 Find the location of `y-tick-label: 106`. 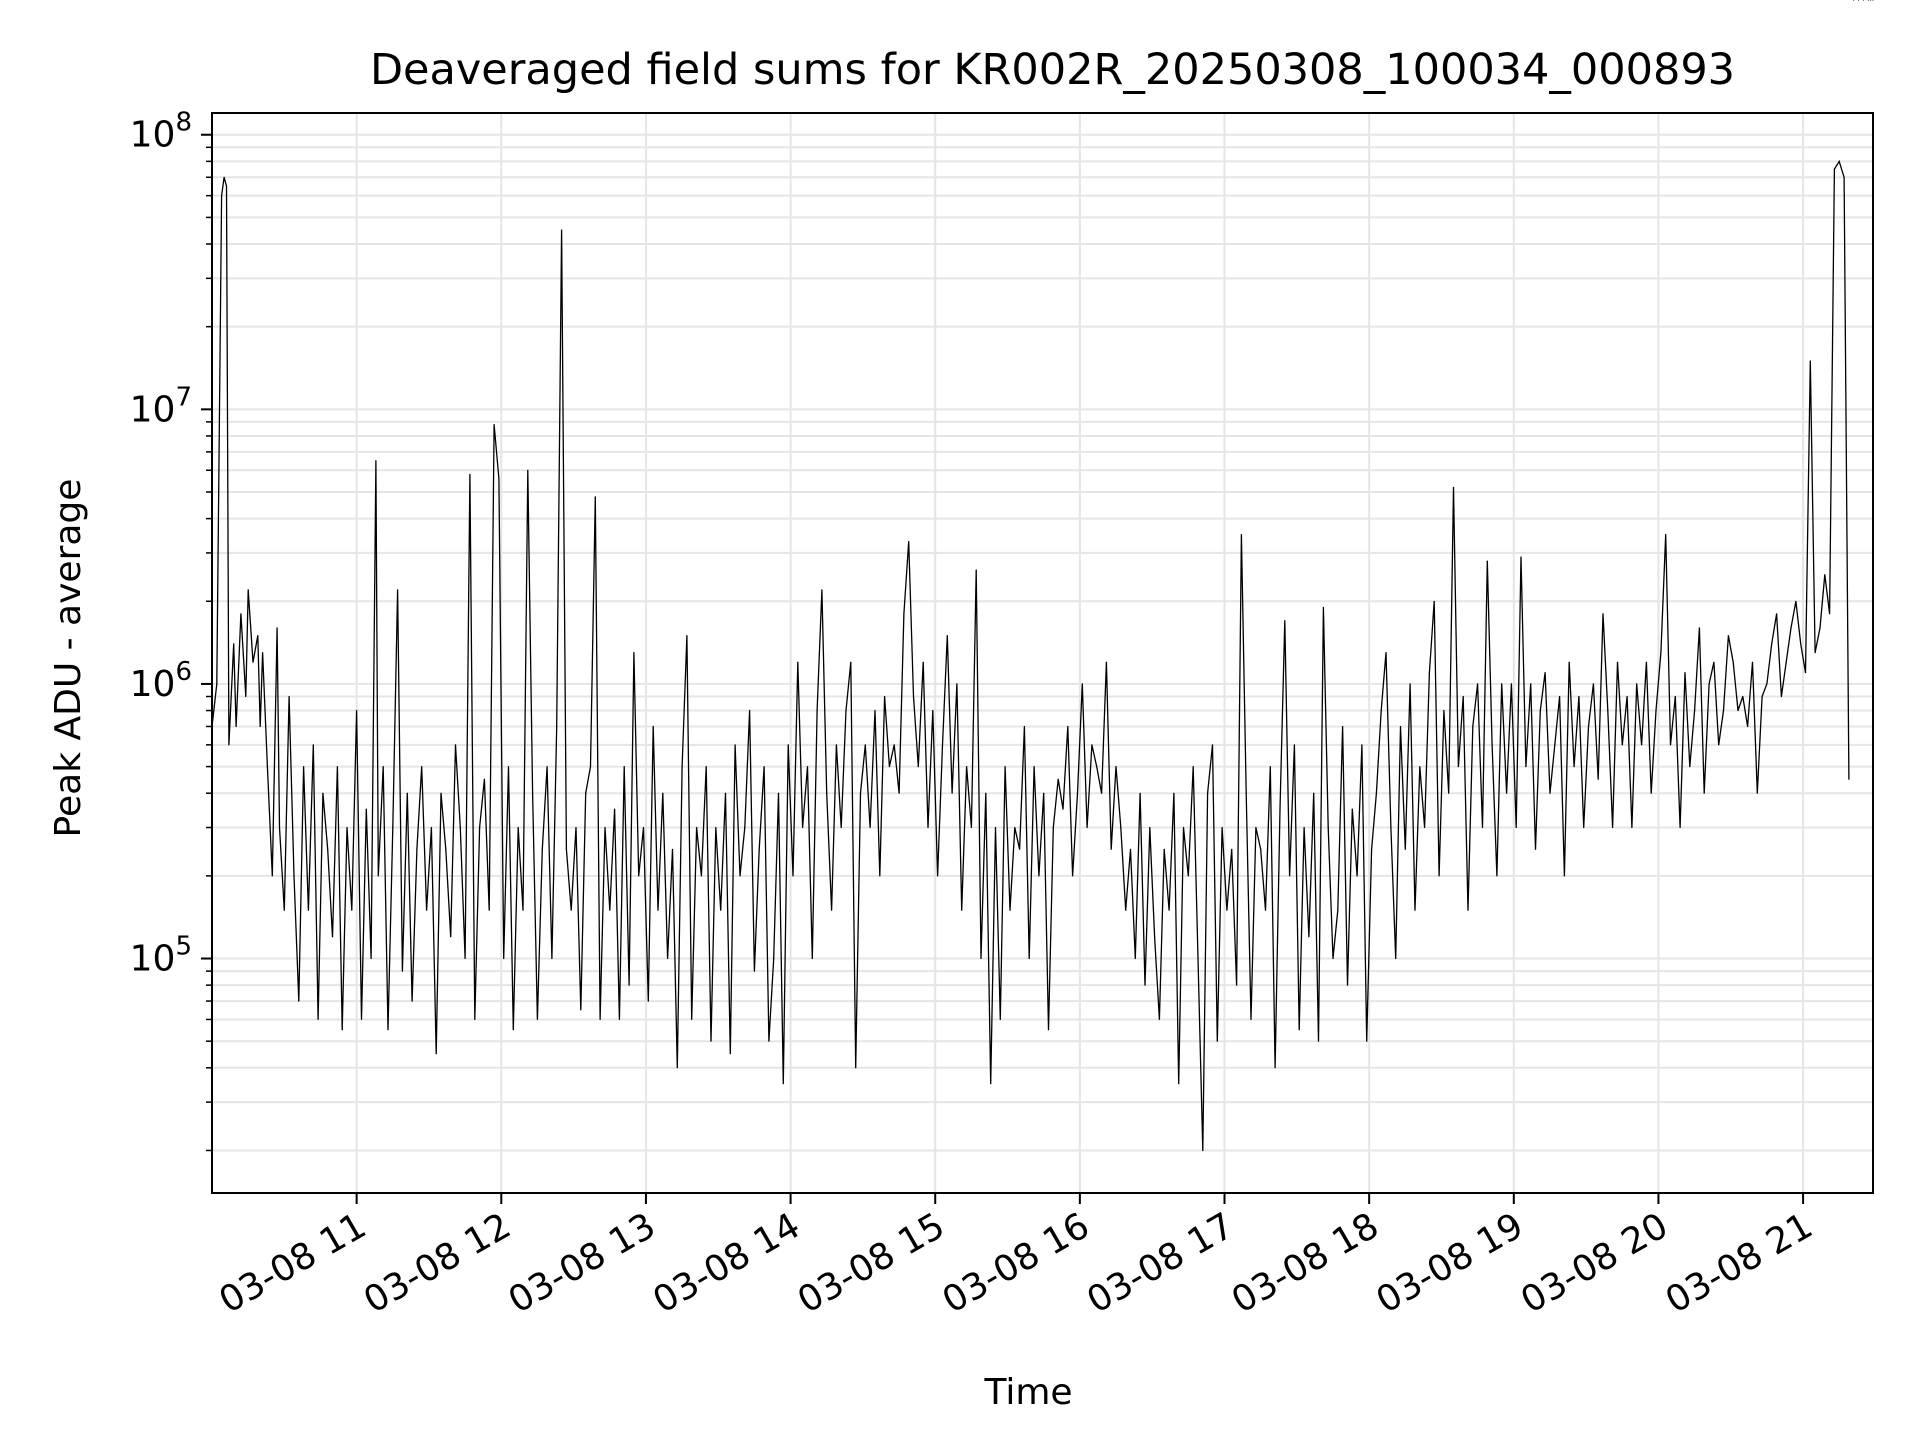

y-tick-label: 106 is located at coordinates (161, 681).